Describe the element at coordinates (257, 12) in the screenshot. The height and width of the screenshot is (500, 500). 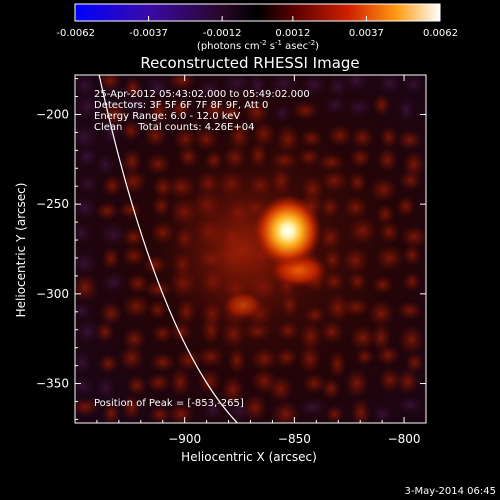
I see `colorbar-gradient` at that location.